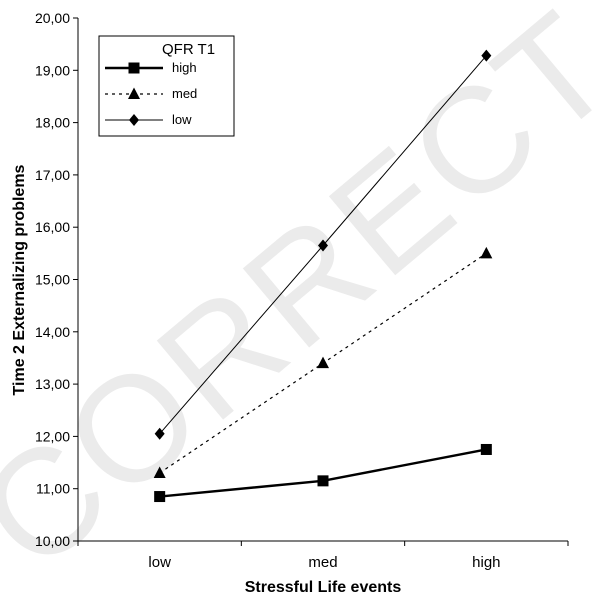  I want to click on y-tick-label: 13,00, so click(52, 384).